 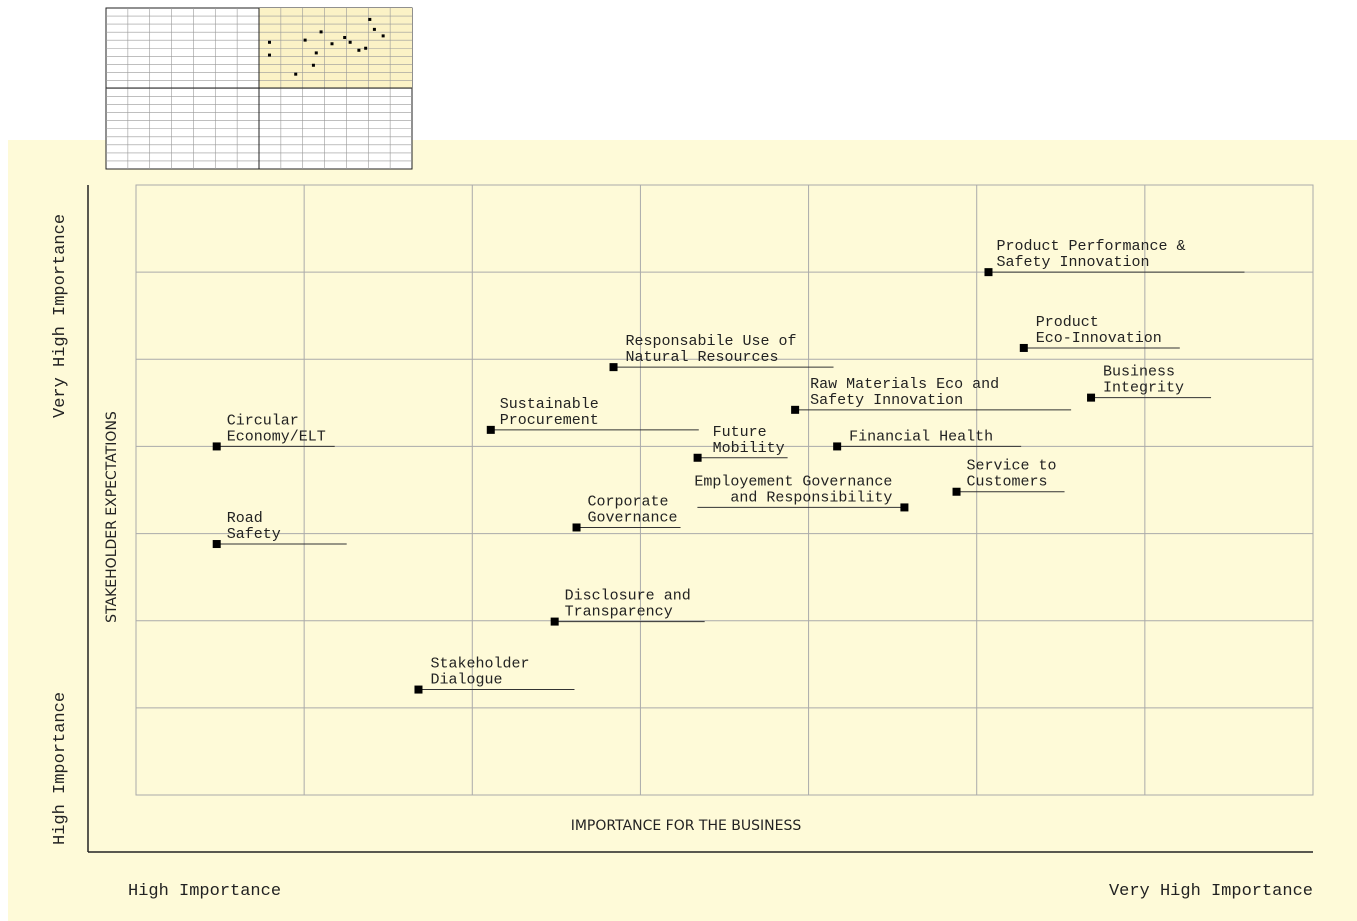 What do you see at coordinates (793, 481) in the screenshot?
I see `point-label: Employement Governance` at bounding box center [793, 481].